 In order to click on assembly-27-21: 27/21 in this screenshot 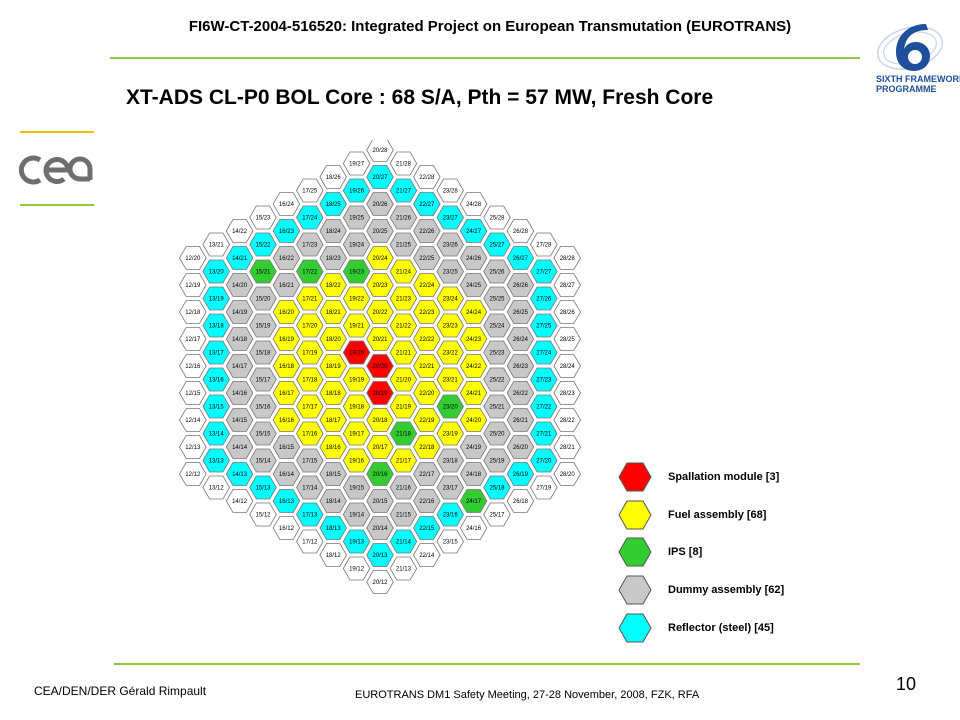, I will do `click(544, 433)`.